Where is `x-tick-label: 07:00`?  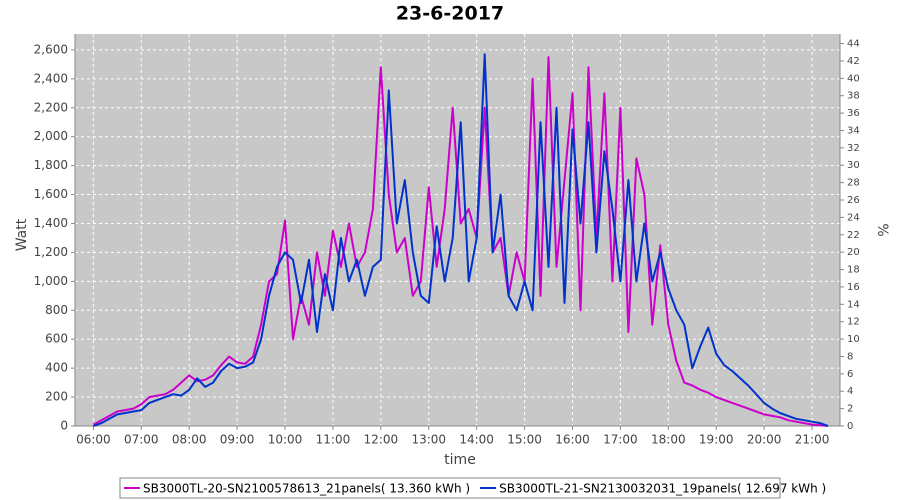 x-tick-label: 07:00 is located at coordinates (141, 440).